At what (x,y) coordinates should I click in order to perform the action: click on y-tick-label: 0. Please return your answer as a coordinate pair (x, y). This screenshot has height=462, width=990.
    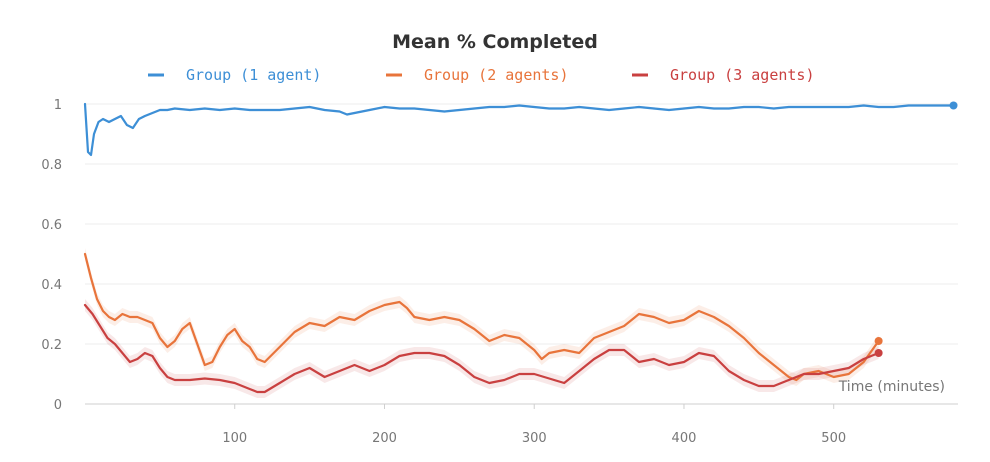
    Looking at the image, I should click on (58, 405).